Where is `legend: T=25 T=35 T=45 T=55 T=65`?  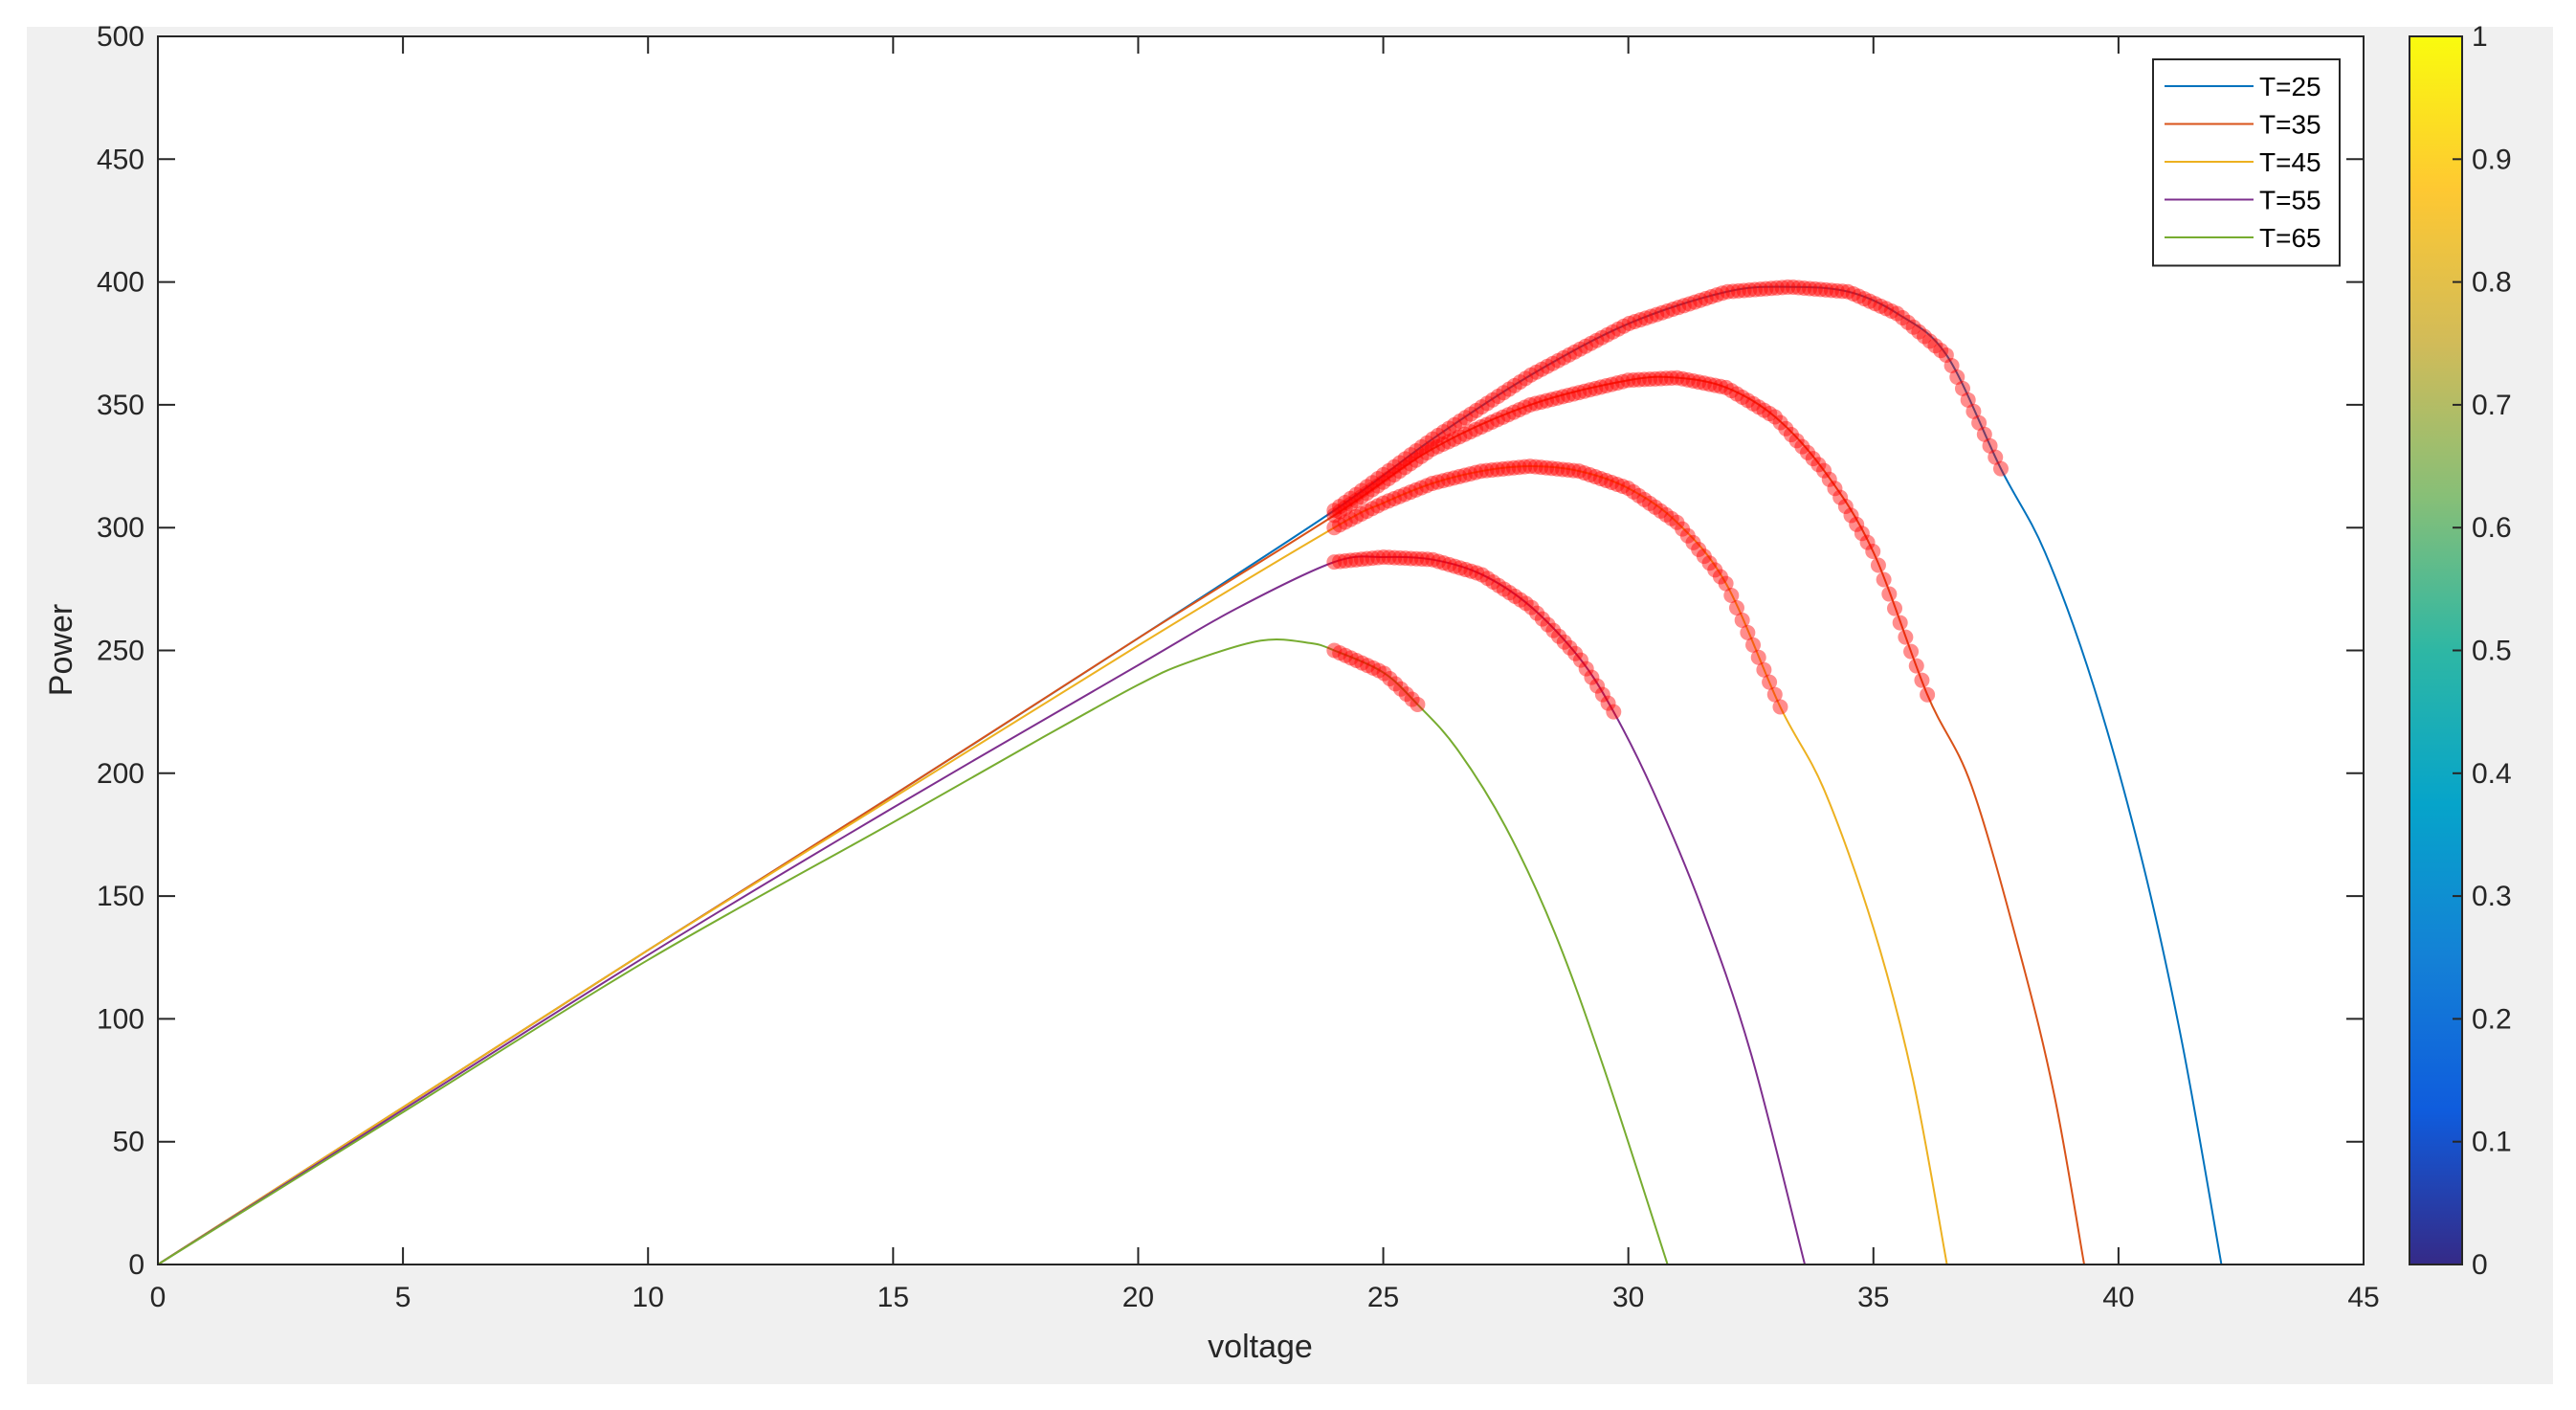 legend: T=25 T=35 T=45 T=55 T=65 is located at coordinates (2246, 162).